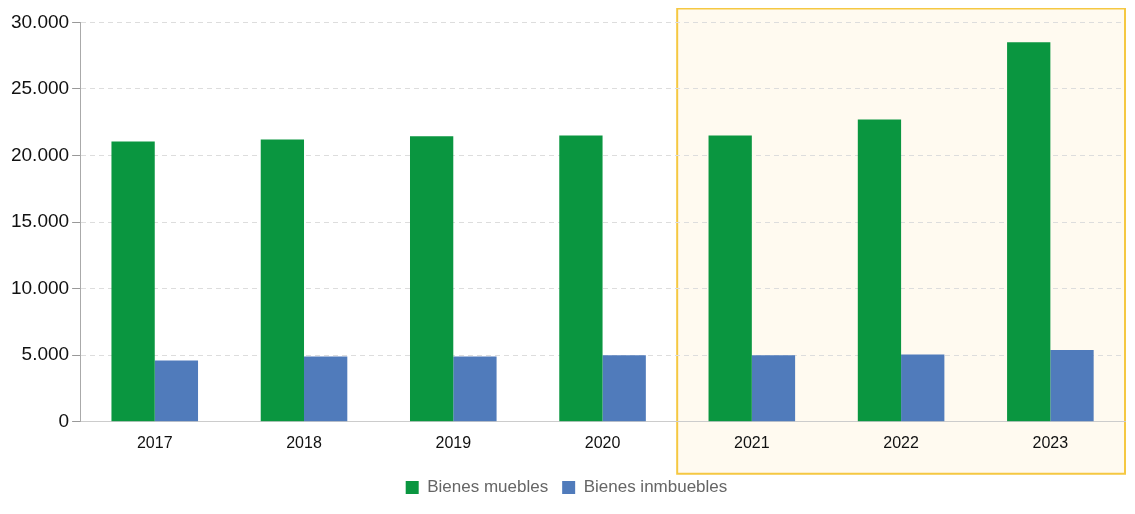  What do you see at coordinates (1050, 442) in the screenshot?
I see `x-tick-label: 2023` at bounding box center [1050, 442].